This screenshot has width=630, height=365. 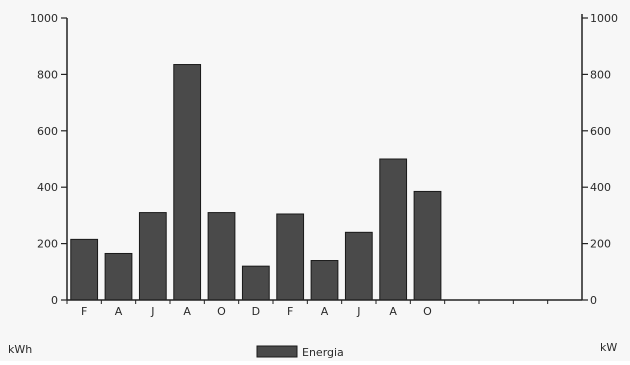 What do you see at coordinates (600, 131) in the screenshot?
I see `right-tick-label: 600` at bounding box center [600, 131].